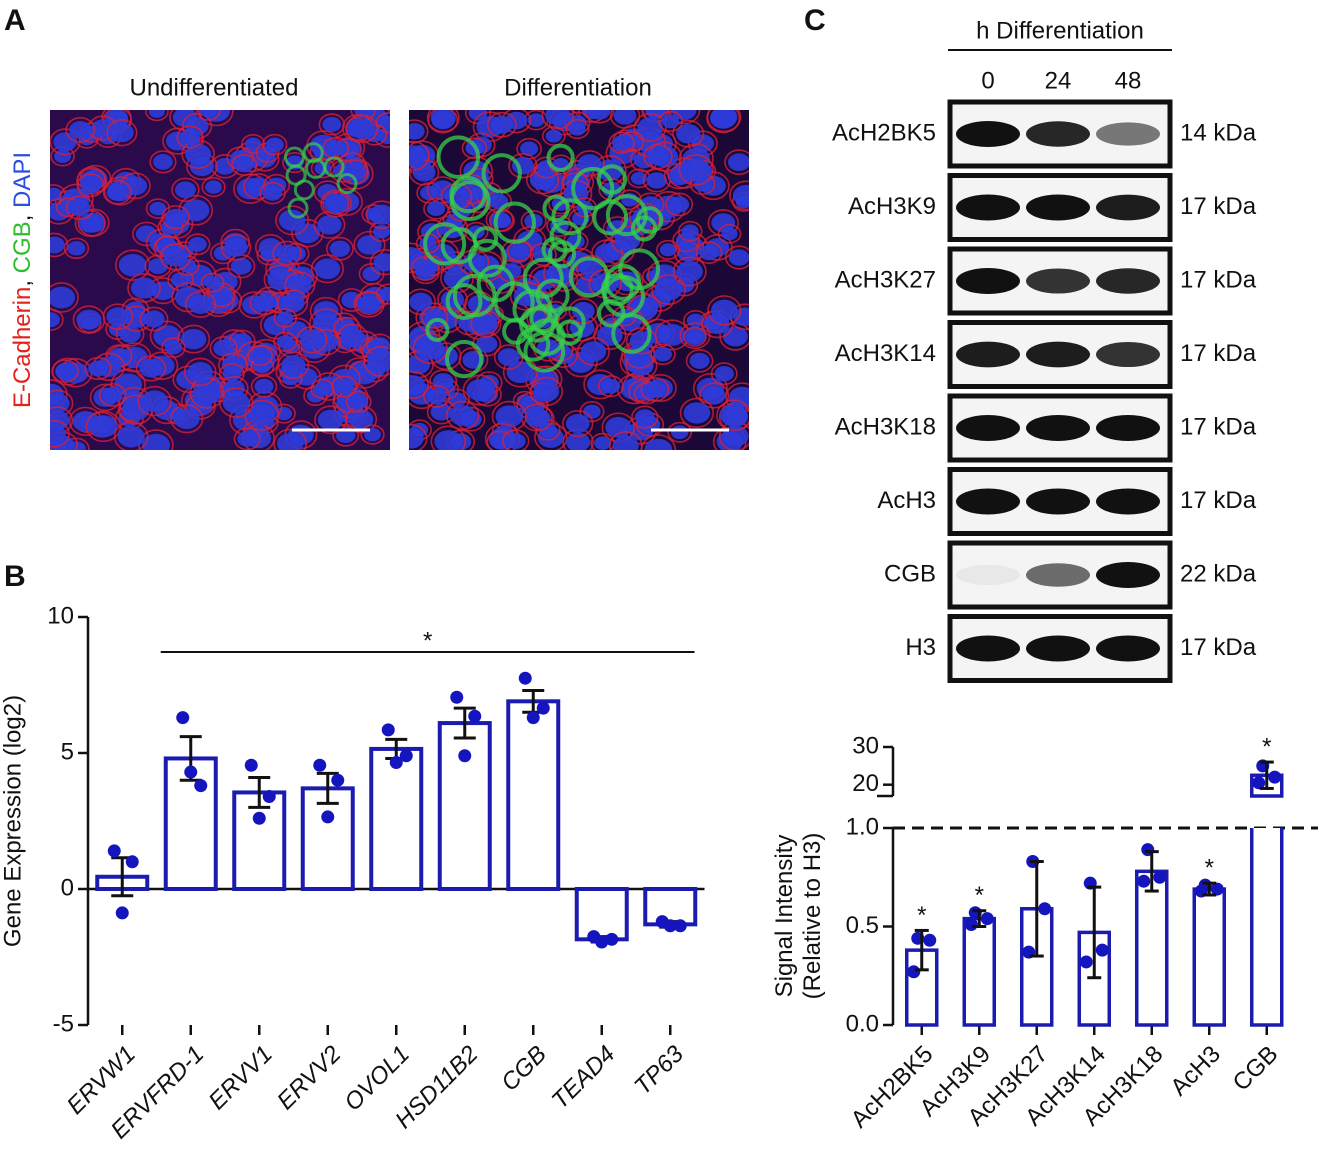 The width and height of the screenshot is (1320, 1162). I want to click on y-axis-label-line: (Relative to H3), so click(812, 916).